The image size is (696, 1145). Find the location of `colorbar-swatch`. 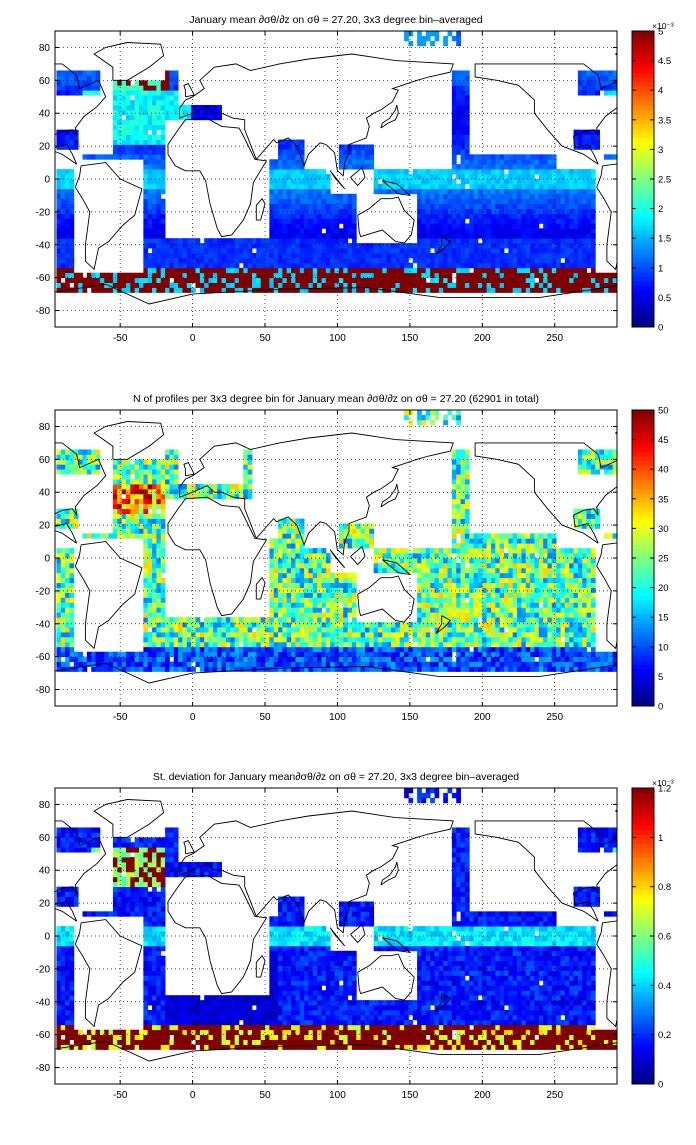

colorbar-swatch is located at coordinates (643, 209).